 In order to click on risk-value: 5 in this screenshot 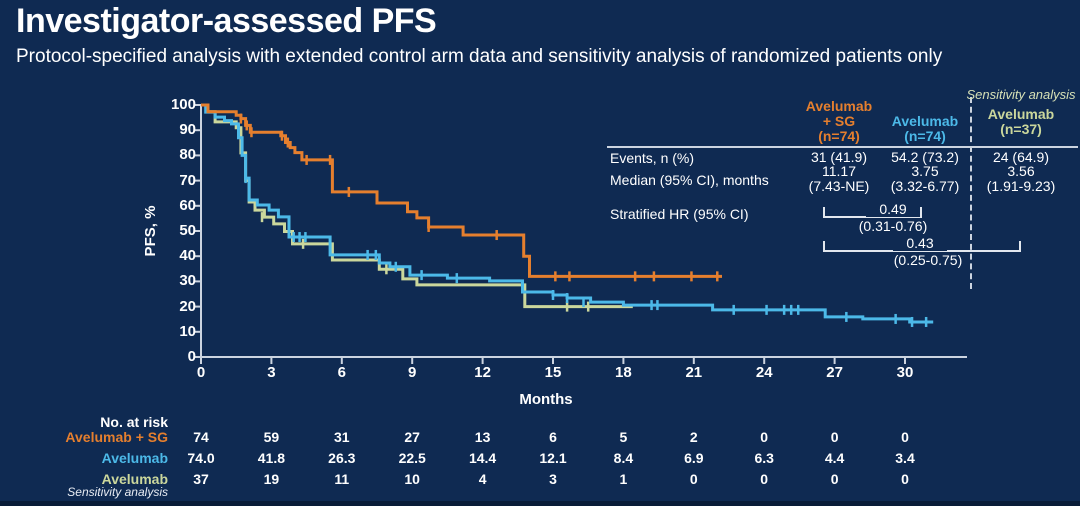, I will do `click(623, 437)`.